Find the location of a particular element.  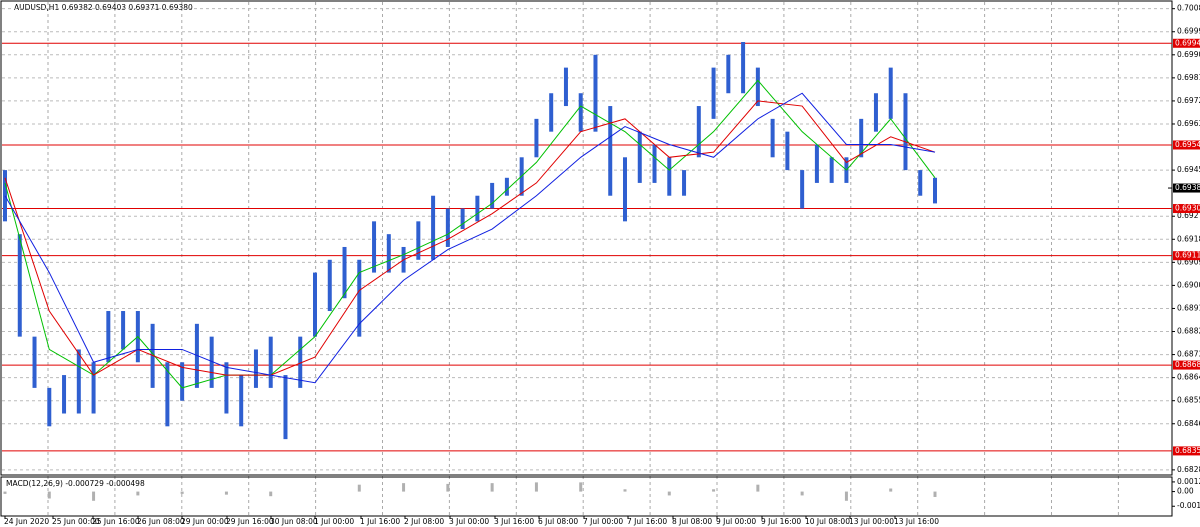

x-tick-label: 7 Jul 16:00 is located at coordinates (647, 521).